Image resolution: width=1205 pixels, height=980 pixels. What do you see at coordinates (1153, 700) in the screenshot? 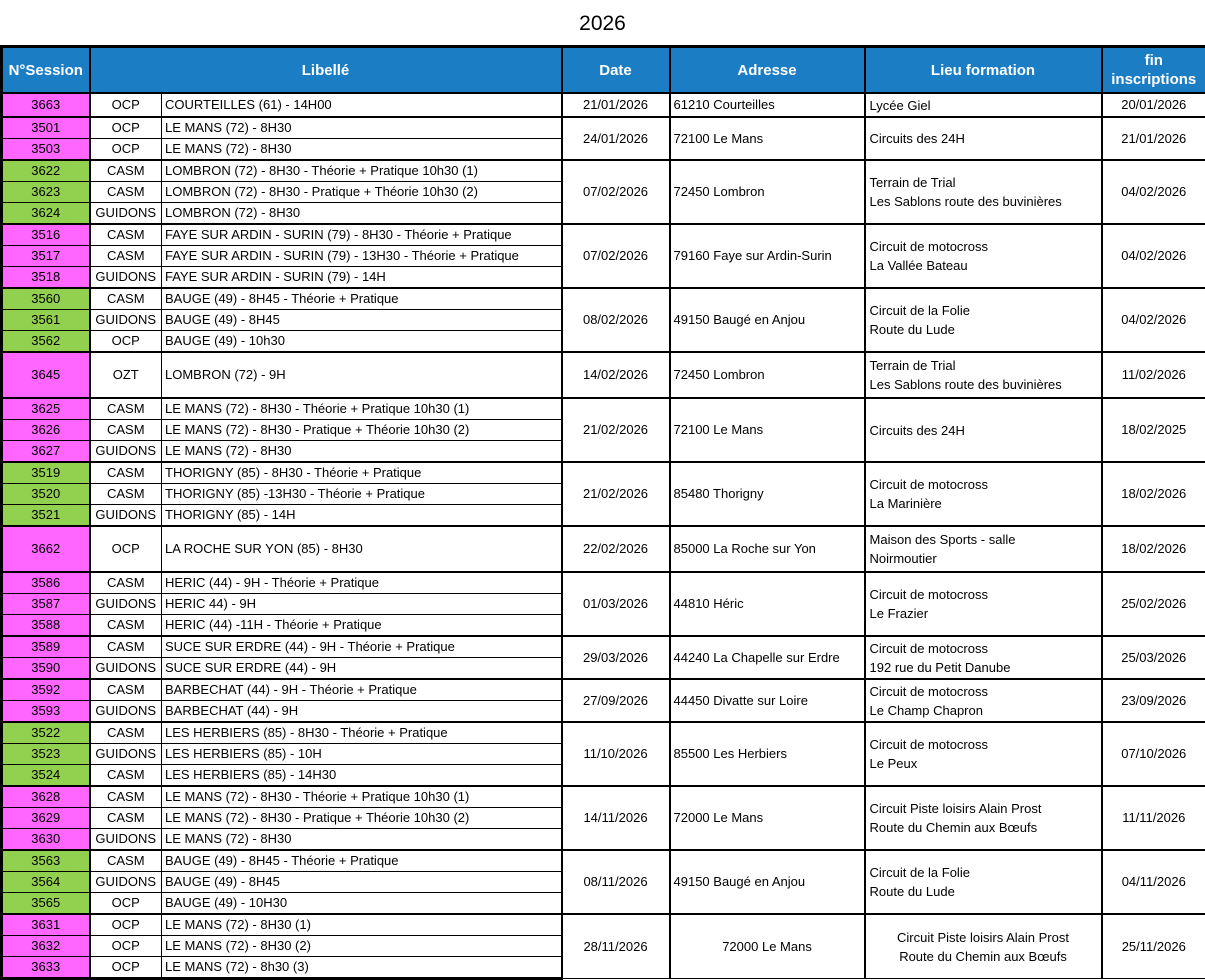
I see `group-fin-inscriptions-cell: 23/09/2026` at bounding box center [1153, 700].